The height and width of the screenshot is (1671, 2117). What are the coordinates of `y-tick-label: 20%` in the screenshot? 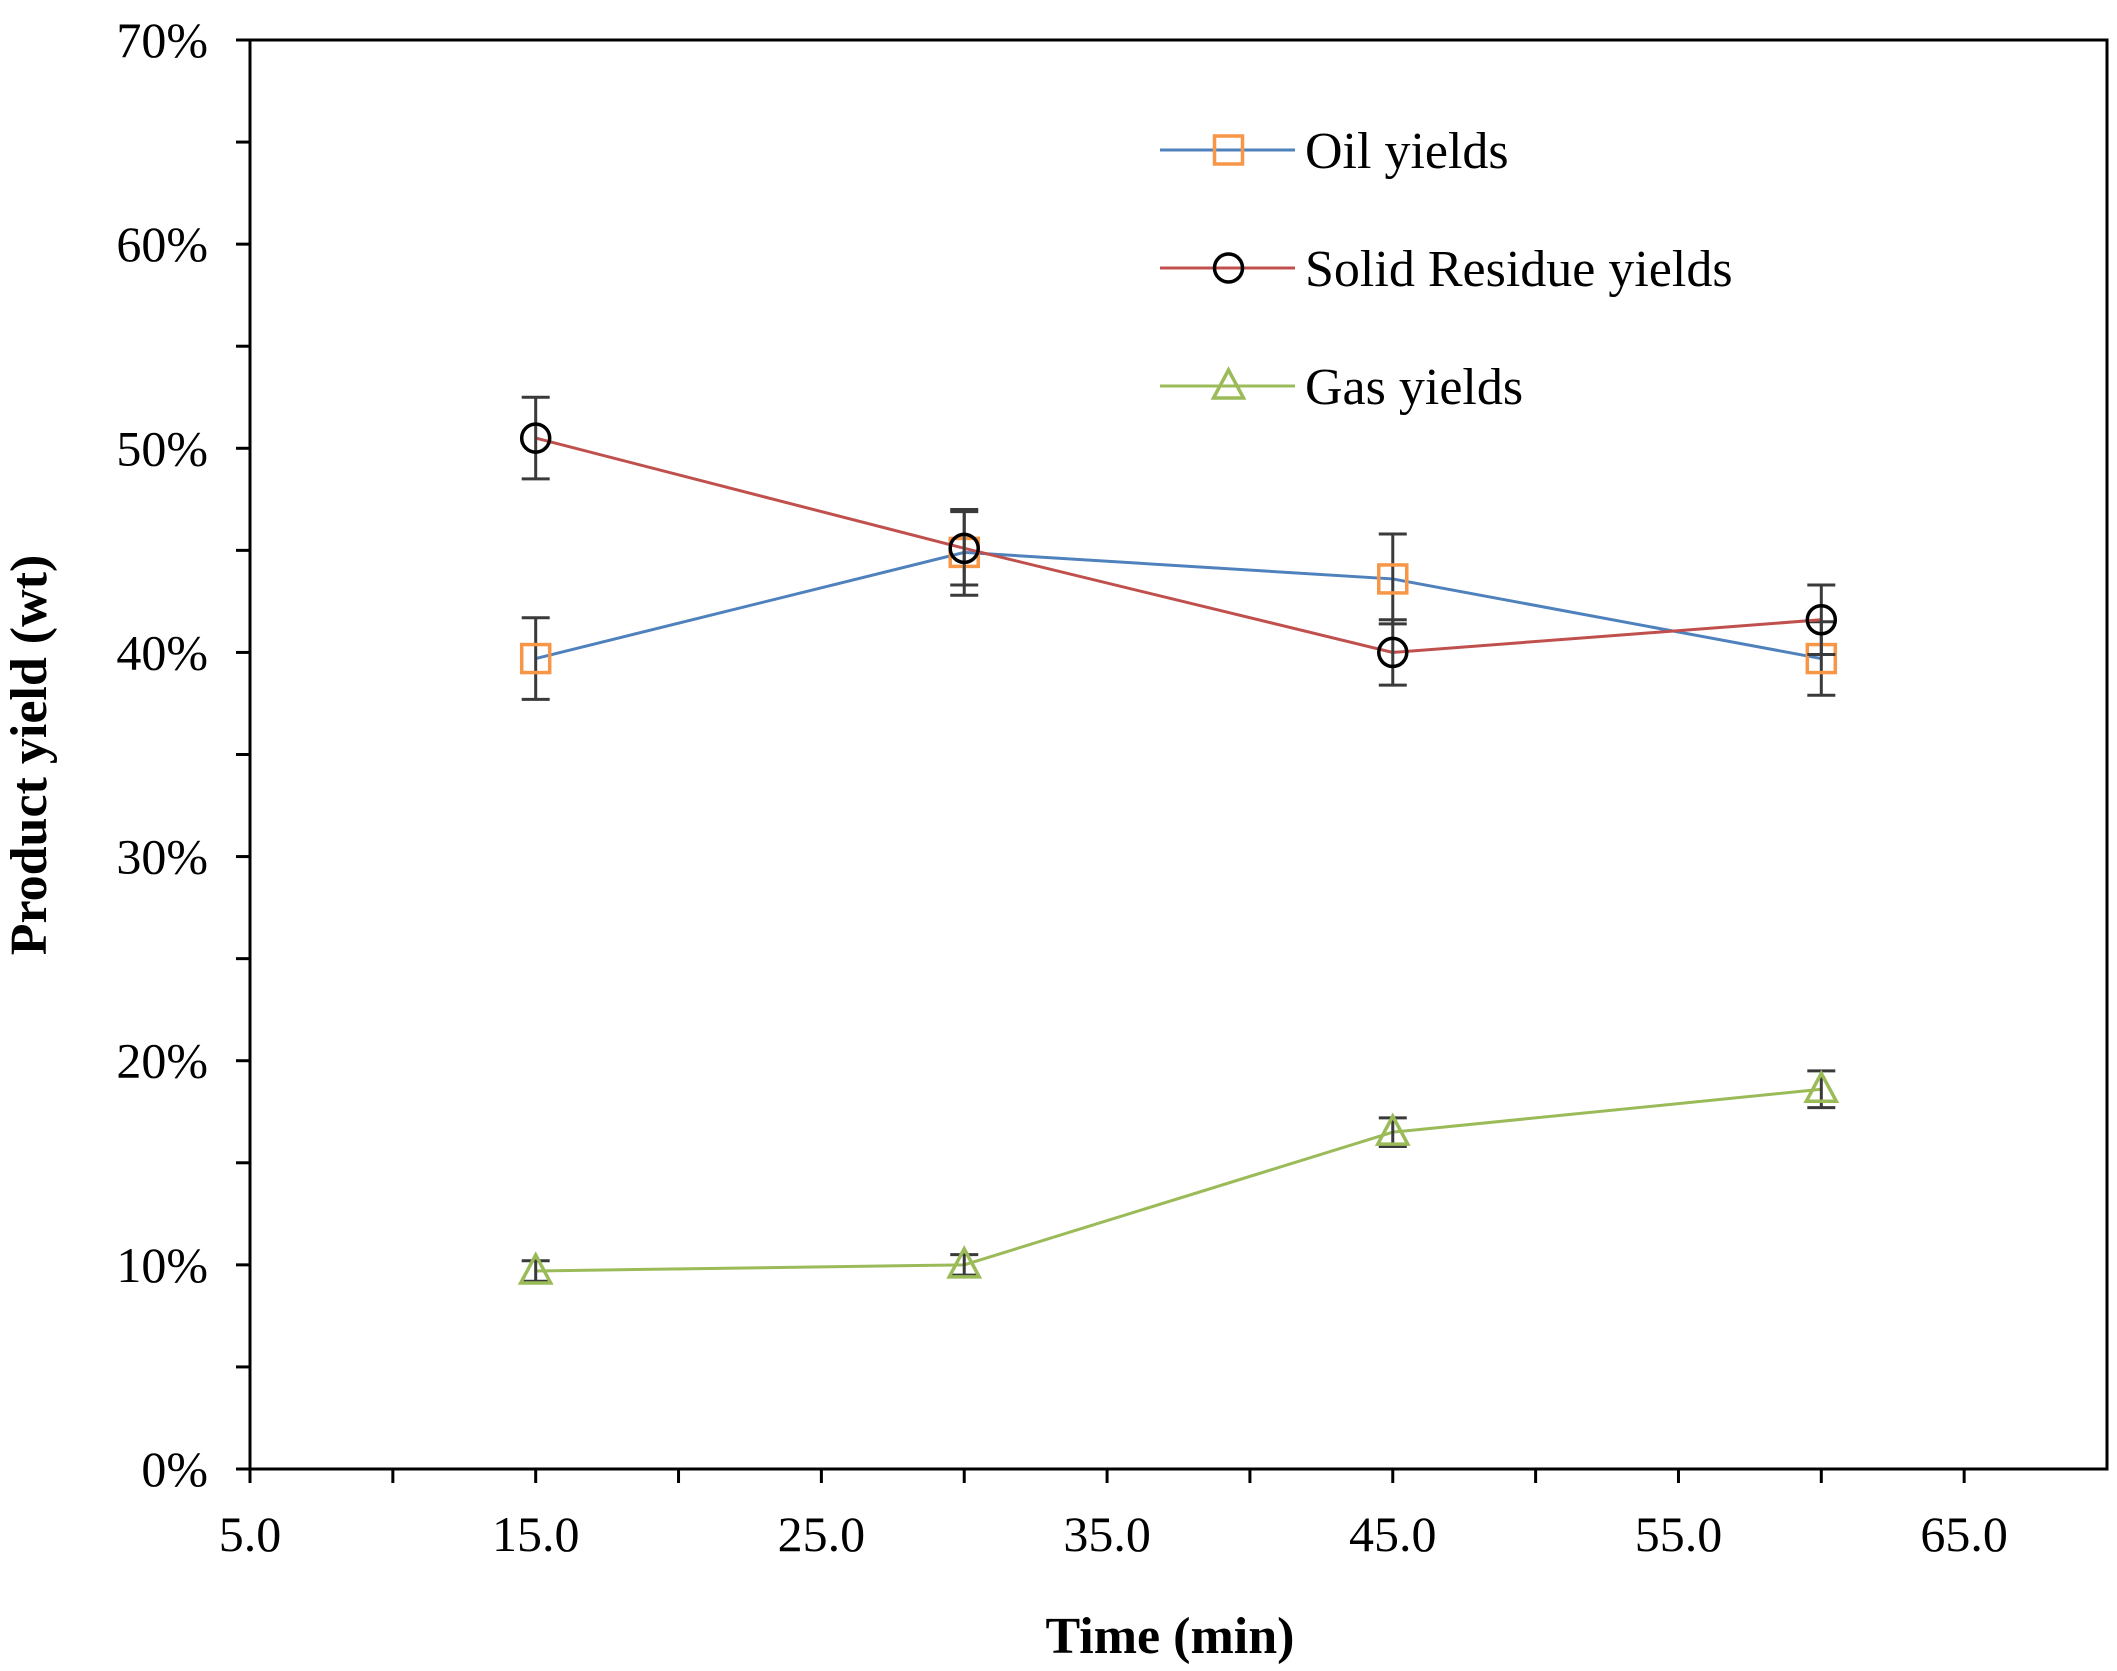 It's located at (162, 1061).